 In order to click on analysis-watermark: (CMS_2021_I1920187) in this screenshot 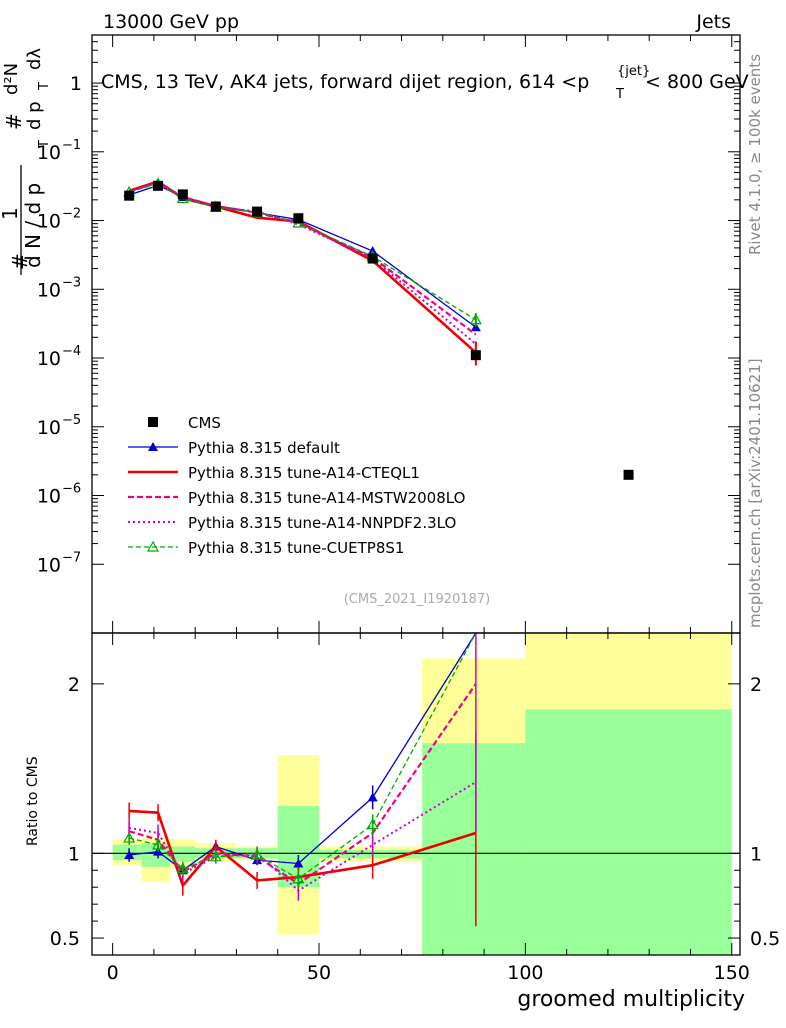, I will do `click(417, 599)`.